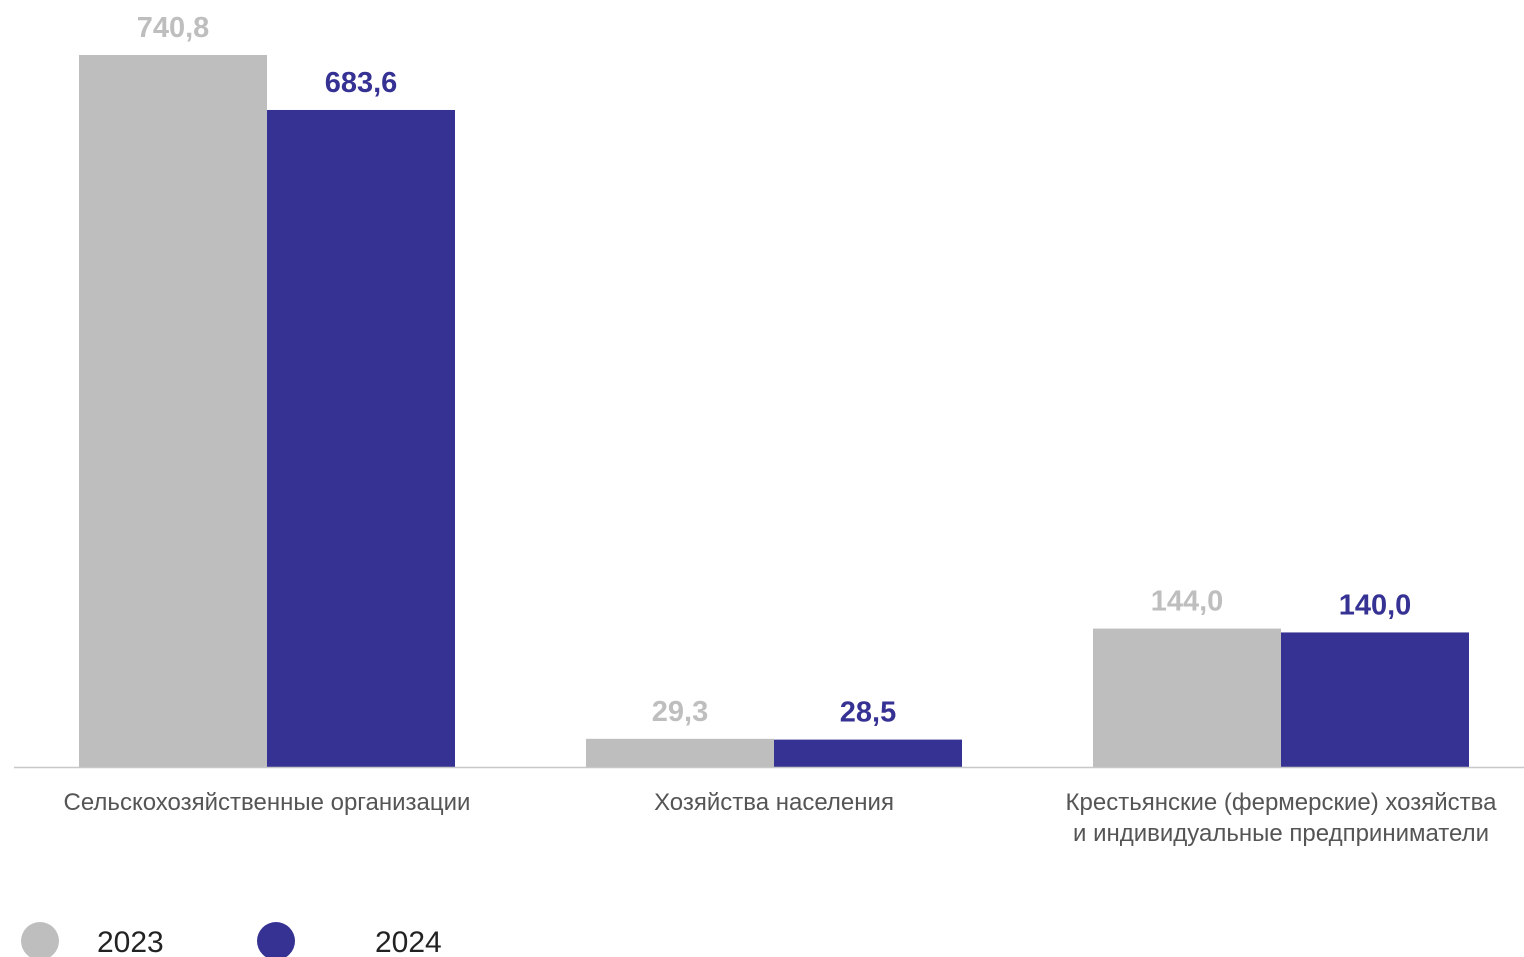 The width and height of the screenshot is (1524, 957). I want to click on data-label-2023-1: 29,3, so click(680, 712).